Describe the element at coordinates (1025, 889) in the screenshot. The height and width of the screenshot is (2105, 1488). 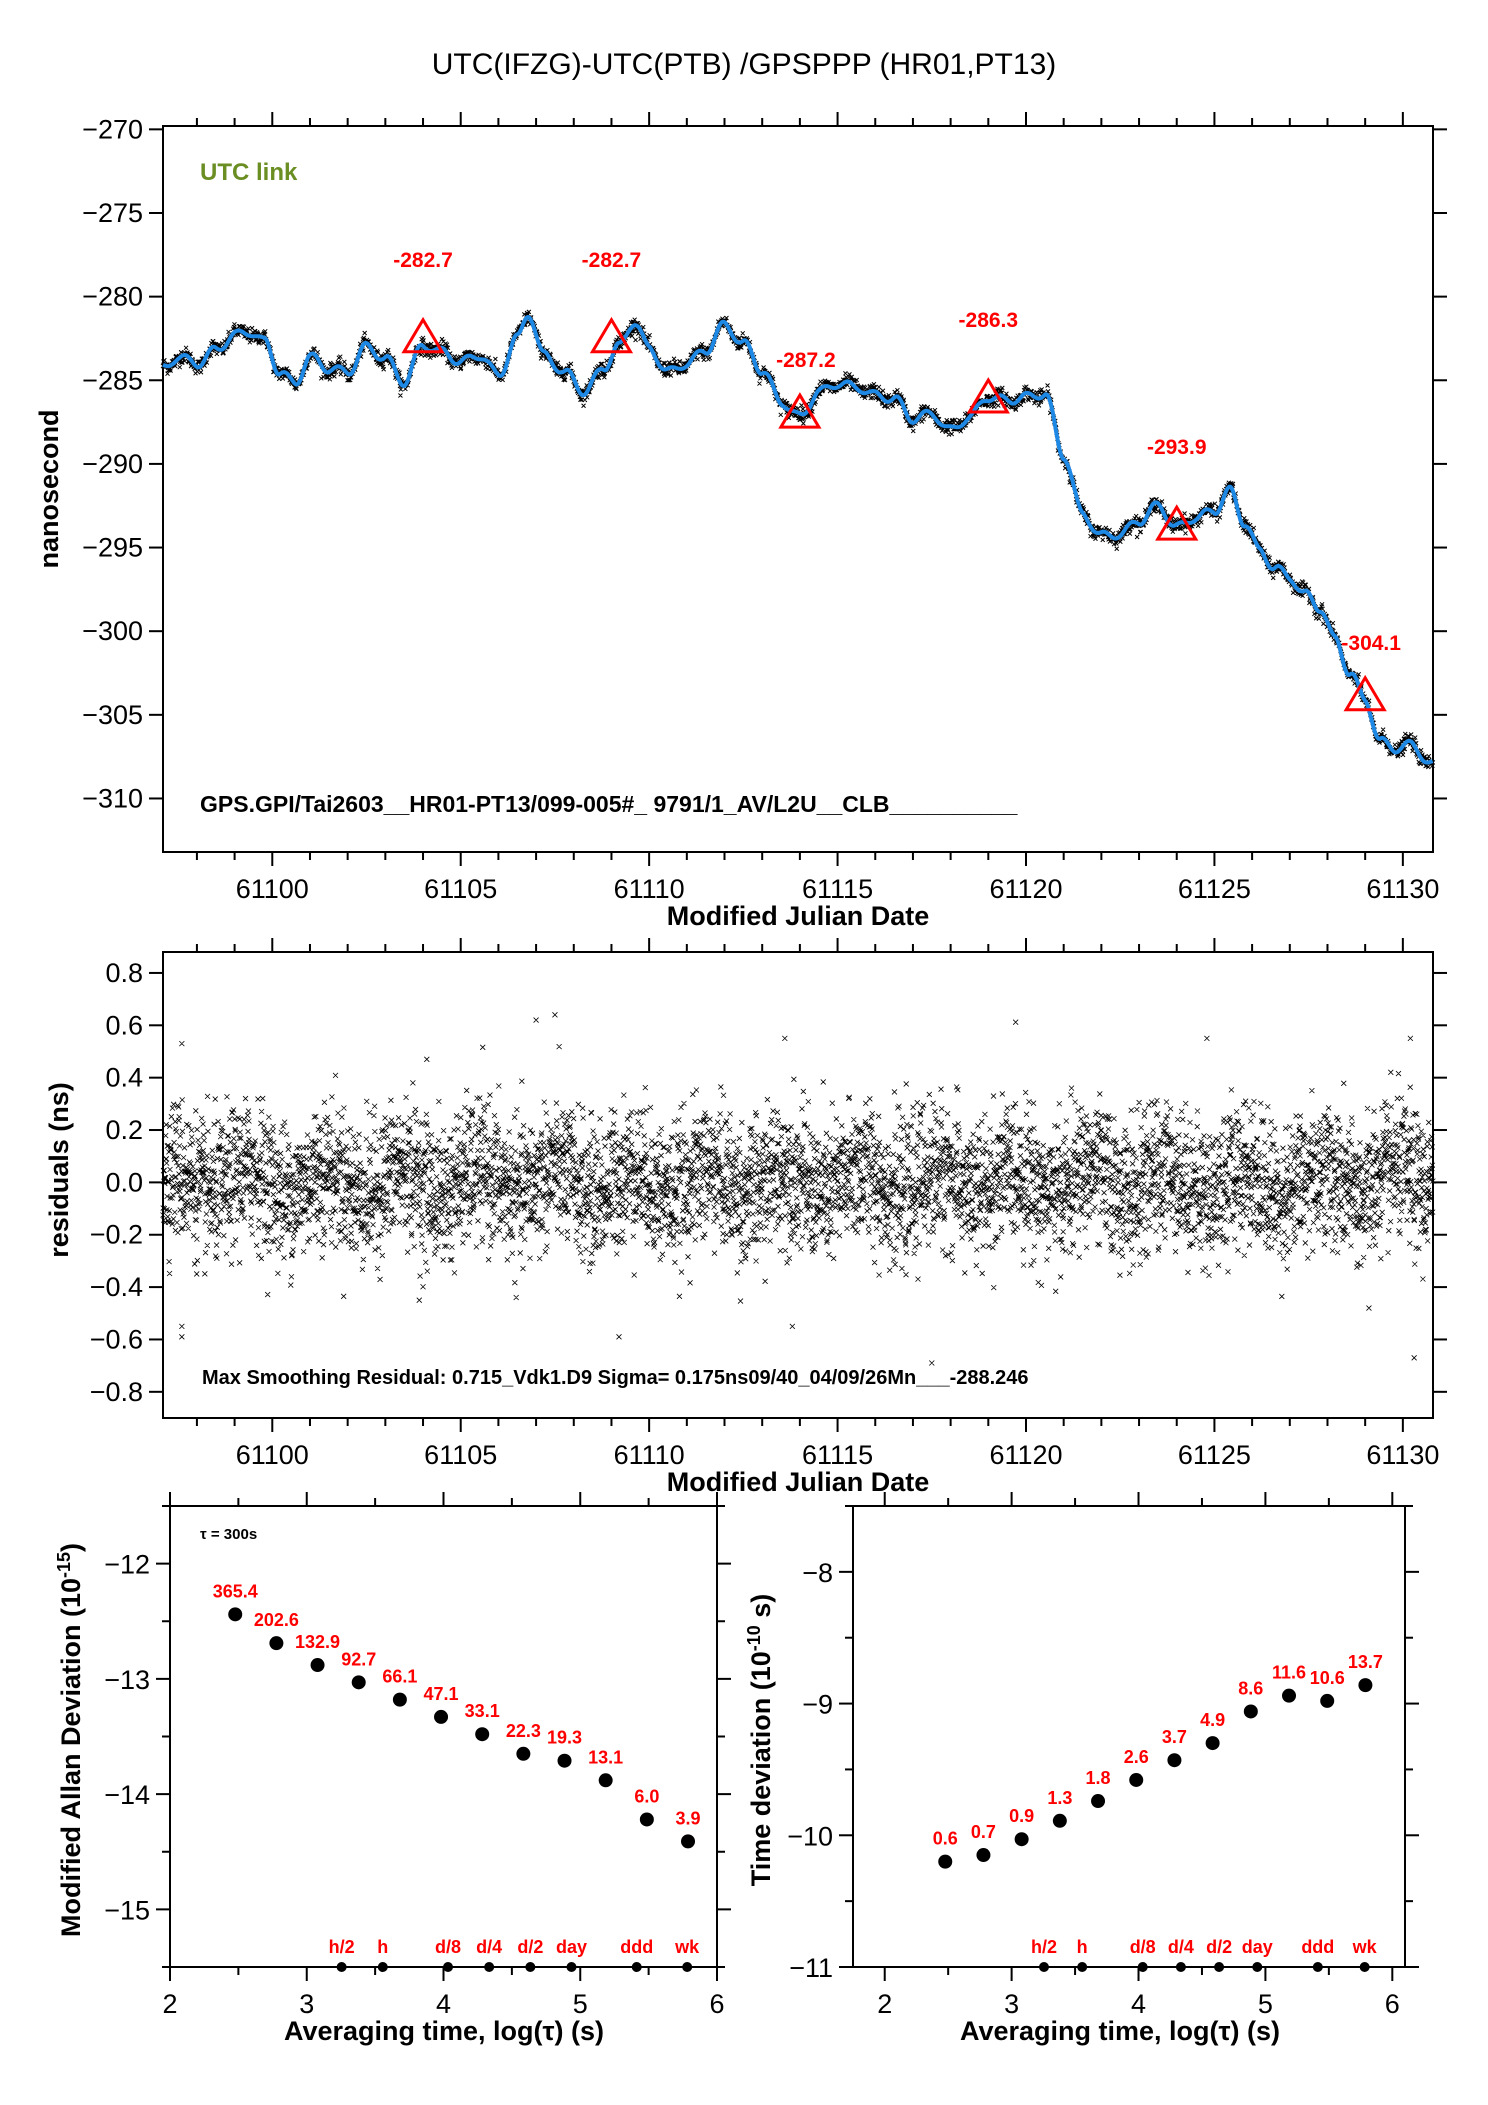
I see `x-tick-label: 61120` at that location.